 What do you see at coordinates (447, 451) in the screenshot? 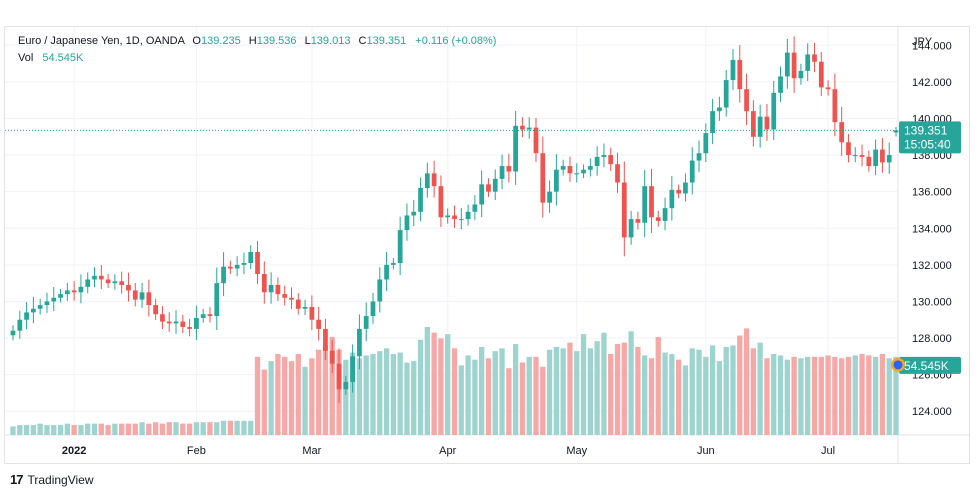
I see `date-tick-label: Apr` at bounding box center [447, 451].